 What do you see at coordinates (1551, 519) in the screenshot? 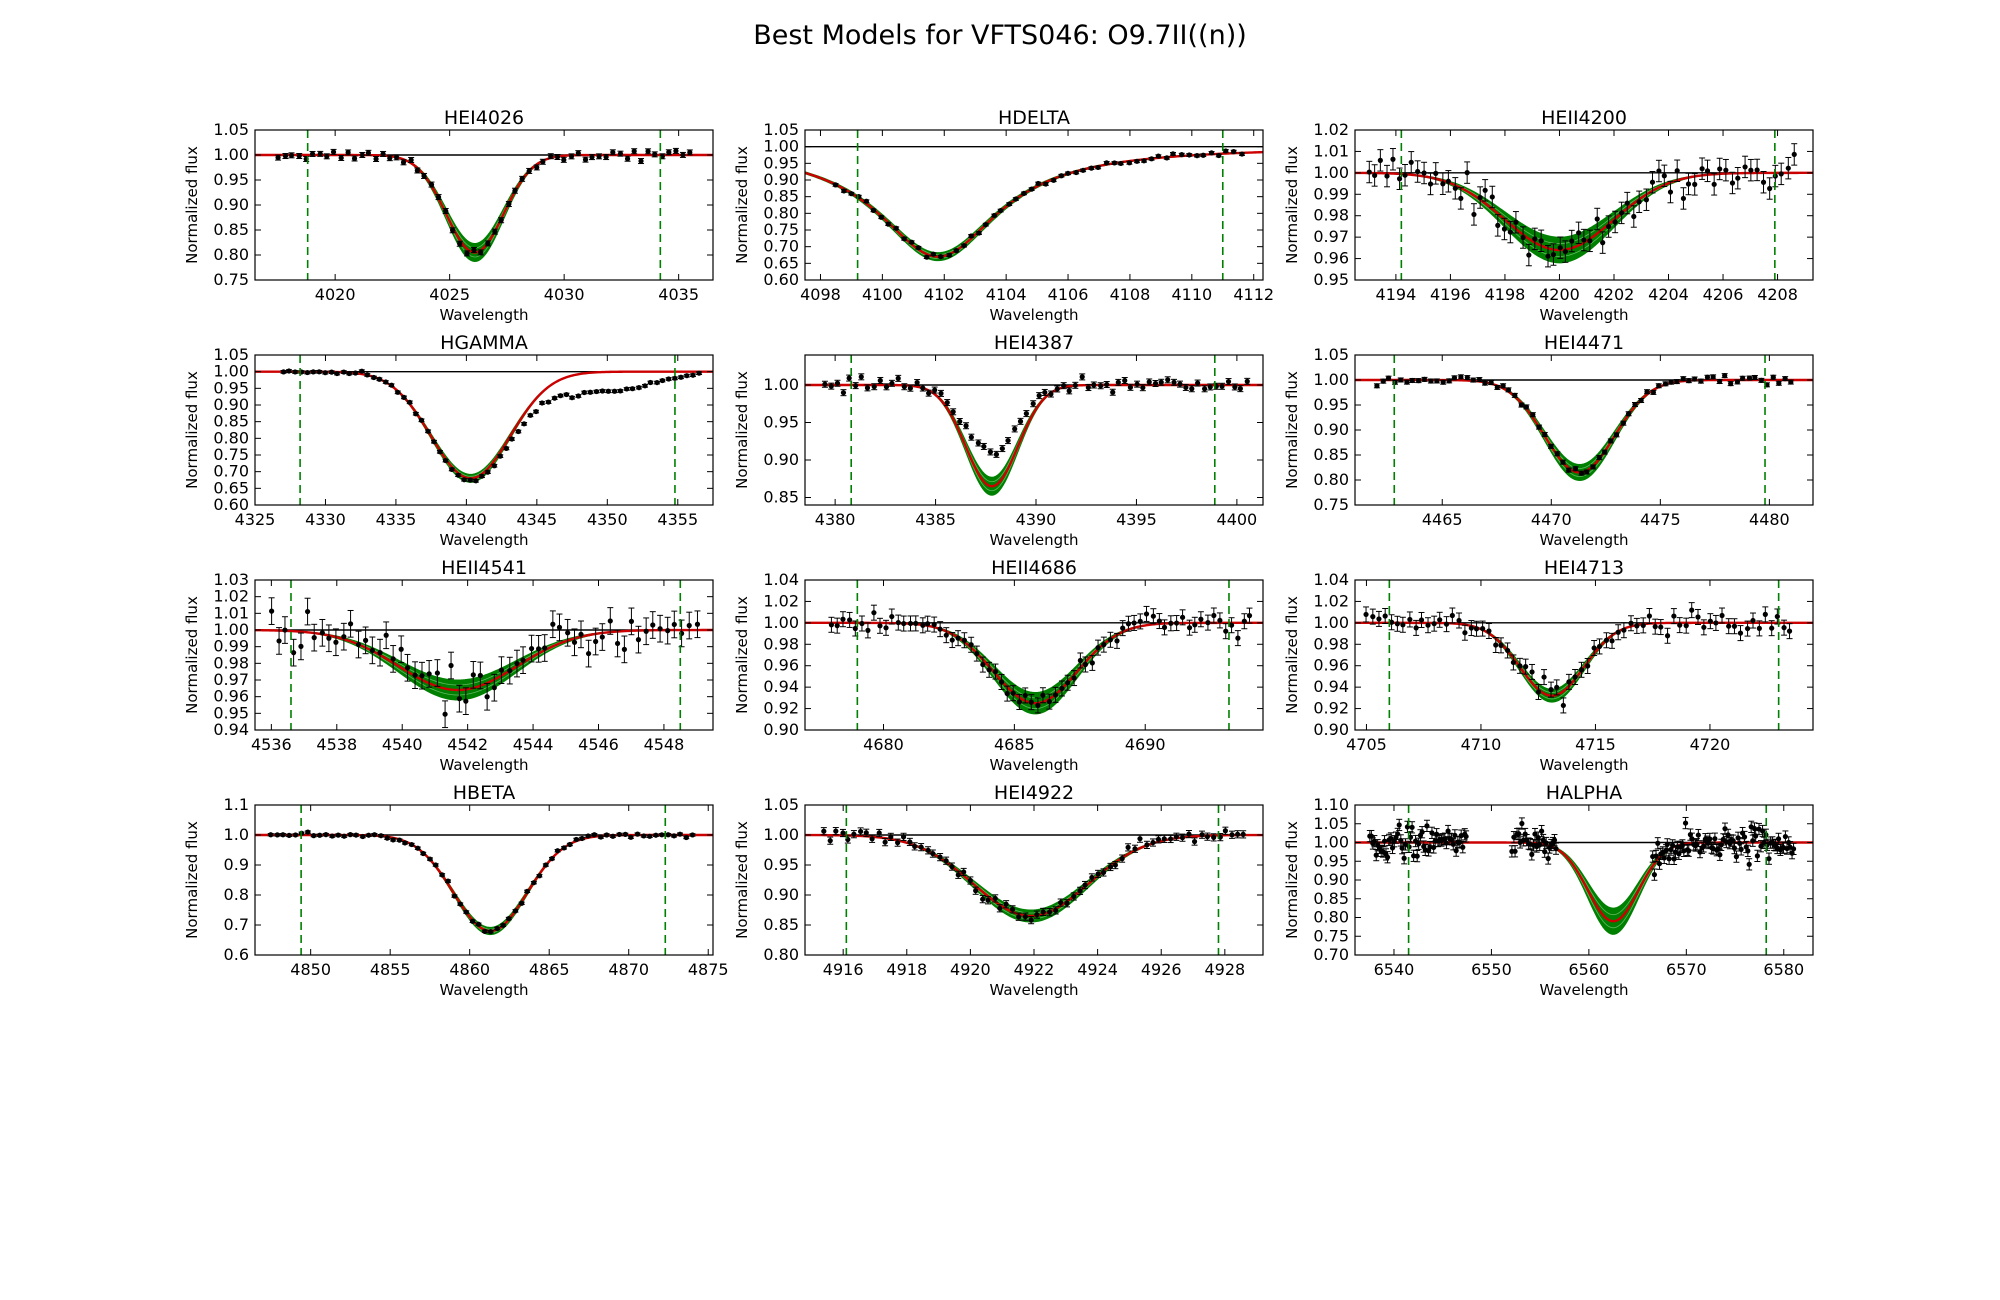
I see `x-tick-label: 4470` at bounding box center [1551, 519].